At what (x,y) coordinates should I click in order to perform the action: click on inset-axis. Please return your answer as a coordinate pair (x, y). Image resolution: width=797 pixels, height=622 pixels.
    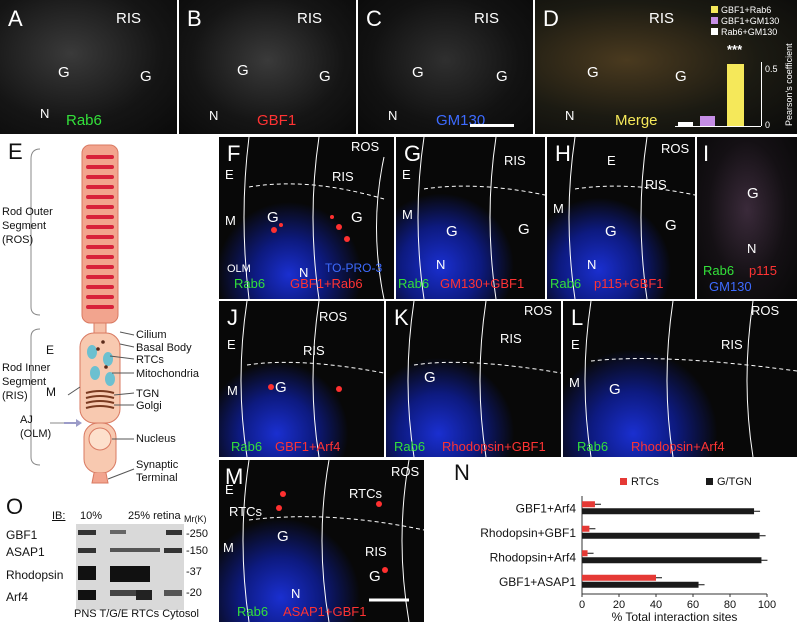
    Looking at the image, I should click on (761, 94).